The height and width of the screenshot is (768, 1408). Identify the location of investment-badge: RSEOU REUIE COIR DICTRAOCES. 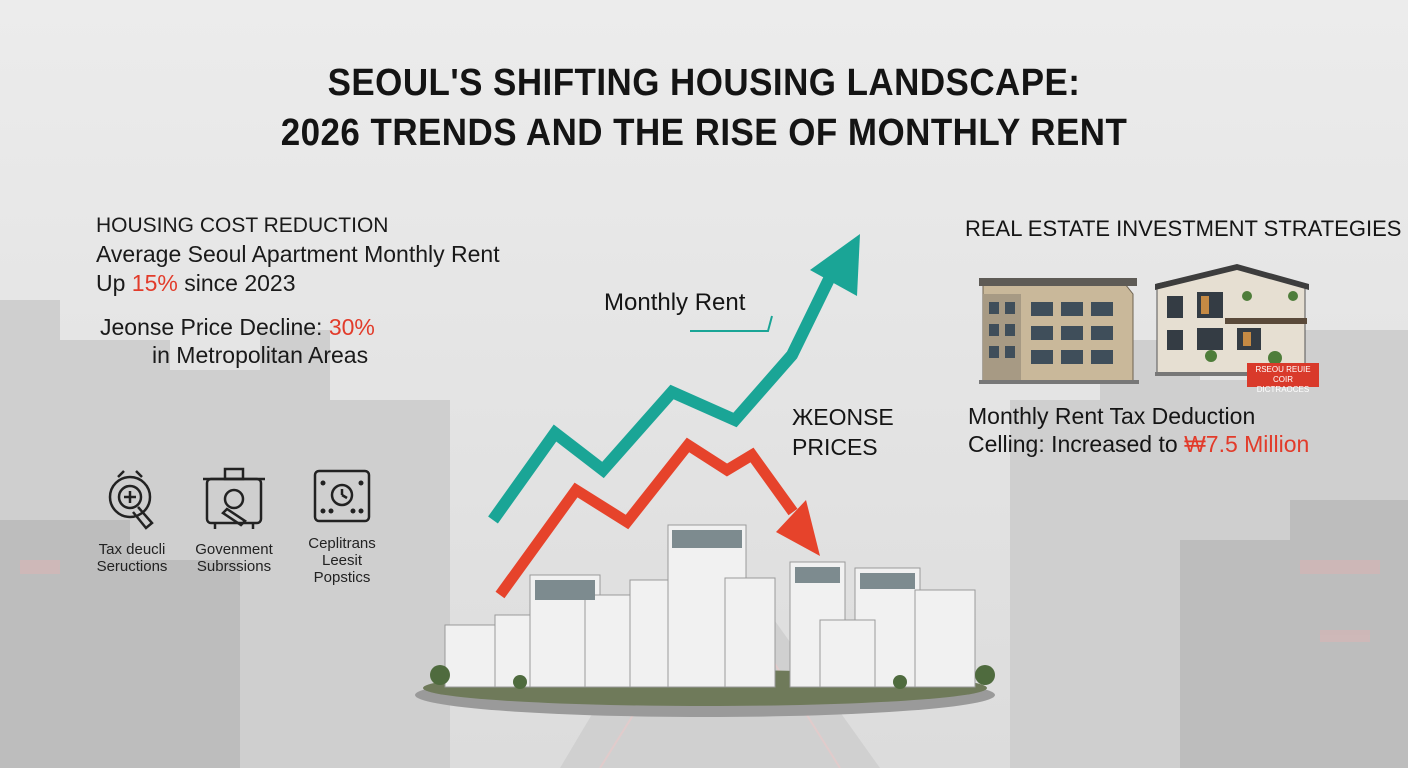
(1283, 378).